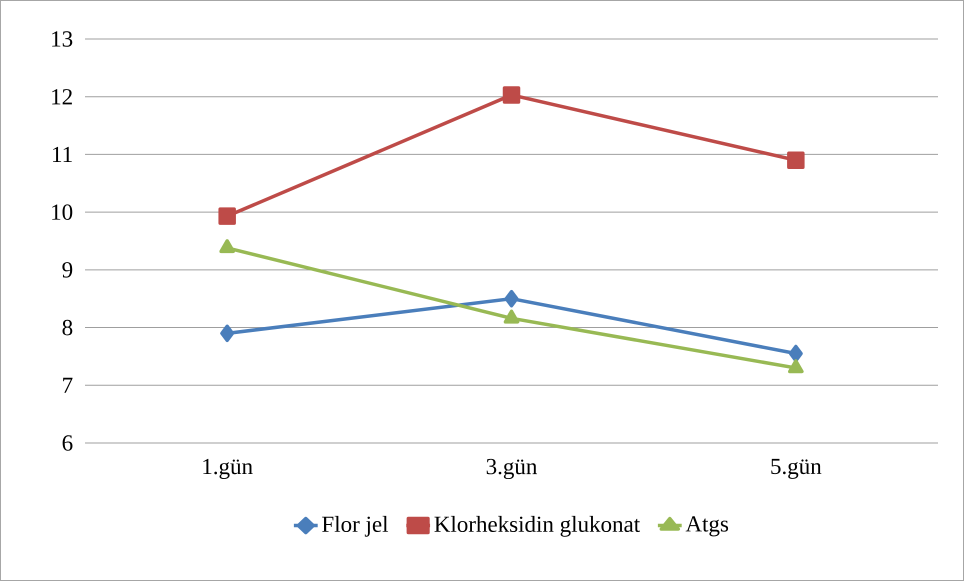 The width and height of the screenshot is (964, 581). Describe the element at coordinates (796, 468) in the screenshot. I see `x-tick-label: 5.gün` at that location.